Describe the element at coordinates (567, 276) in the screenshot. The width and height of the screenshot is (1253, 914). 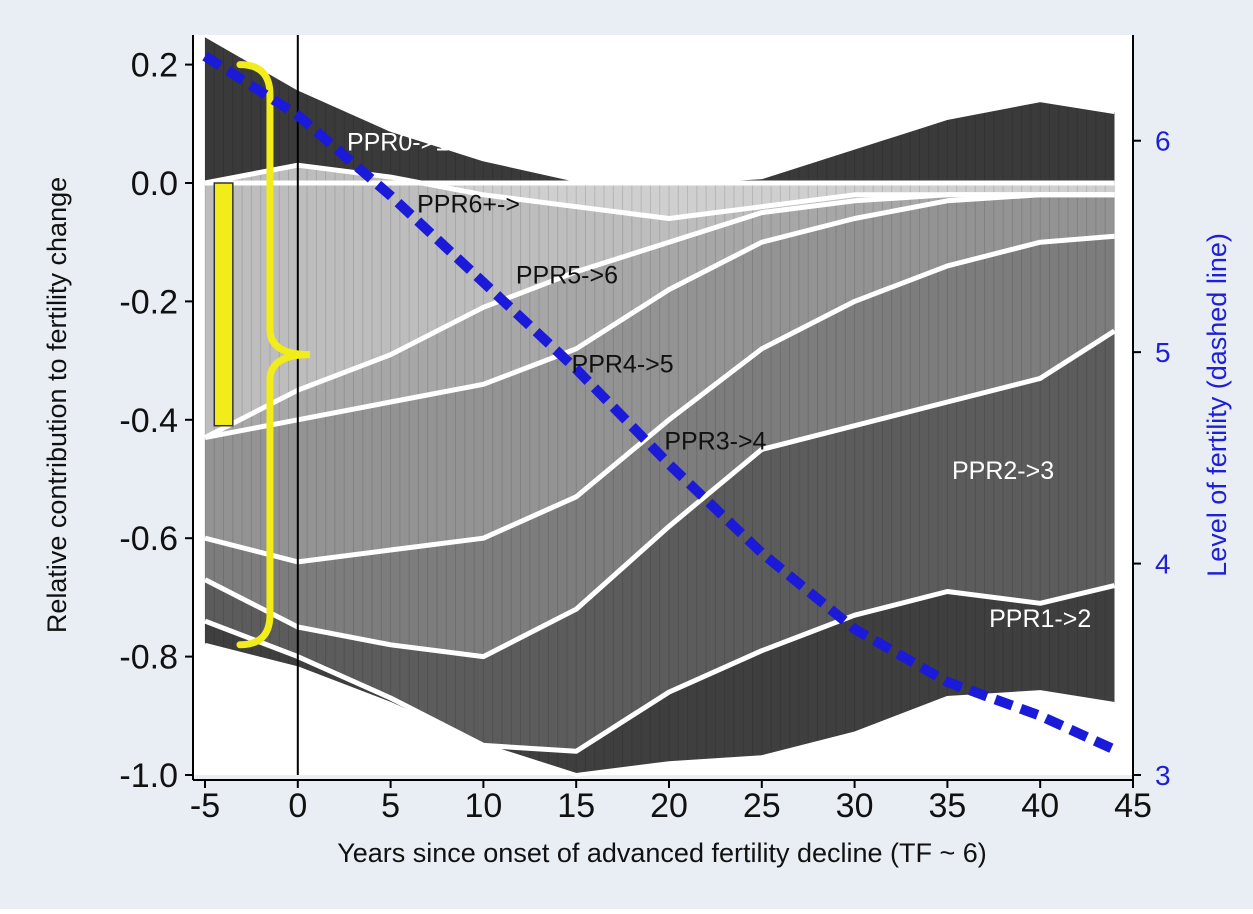
I see `series-label-ppr5-6: PPR5->6` at that location.